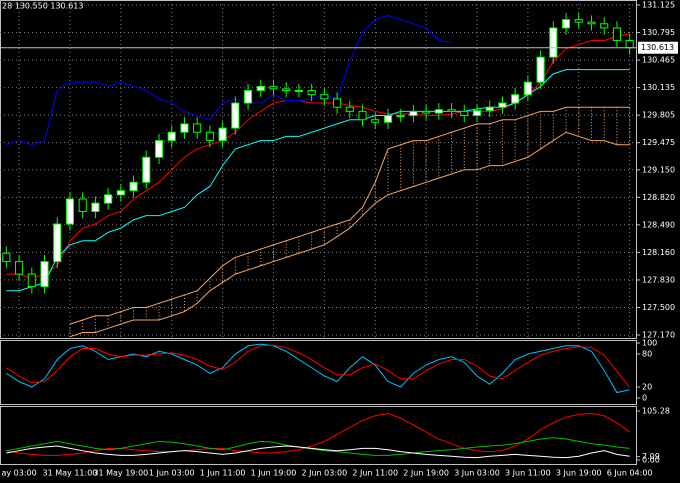 Image resolution: width=680 pixels, height=483 pixels. Describe the element at coordinates (656, 410) in the screenshot. I see `y-tick-label: 105.28` at that location.